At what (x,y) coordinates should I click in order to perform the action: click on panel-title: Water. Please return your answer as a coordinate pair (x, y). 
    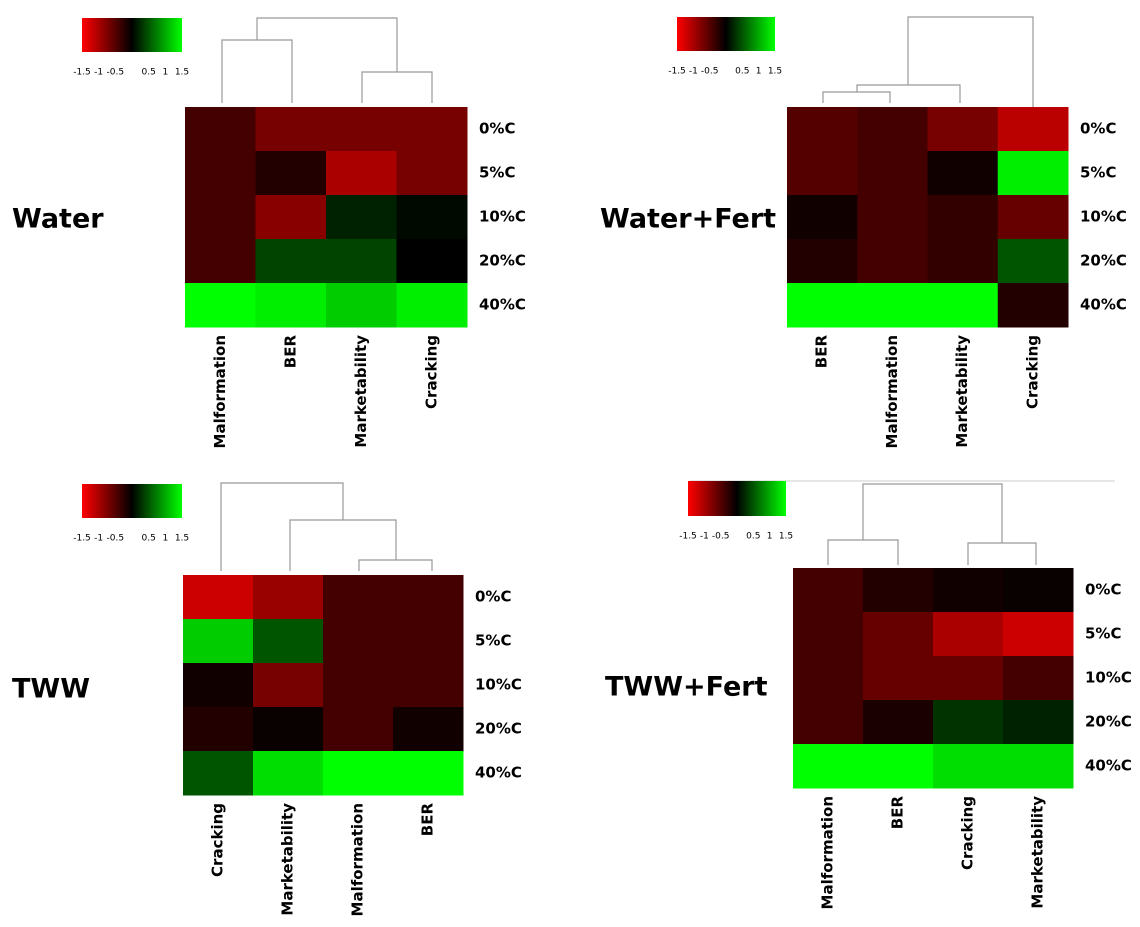
    Looking at the image, I should click on (58, 219).